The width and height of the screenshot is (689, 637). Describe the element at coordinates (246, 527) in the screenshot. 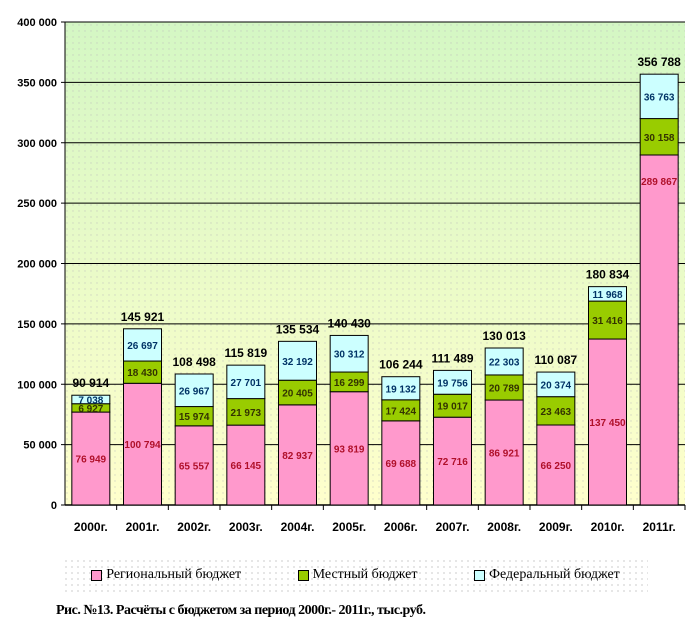

I see `x-tick-label: 2003г.` at that location.